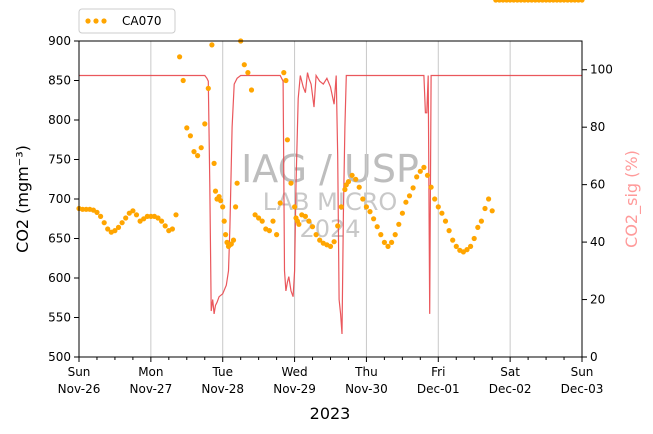 The width and height of the screenshot is (653, 434). I want to click on x-tick-label-date: Nov-29, so click(294, 389).